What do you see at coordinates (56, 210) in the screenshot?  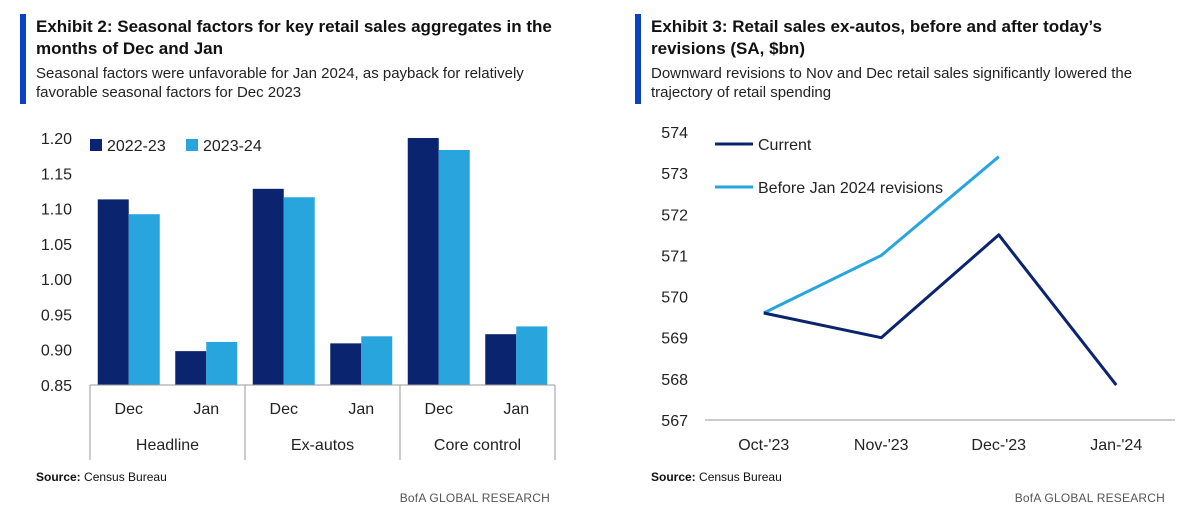 I see `y-tick-label: 1.10` at bounding box center [56, 210].